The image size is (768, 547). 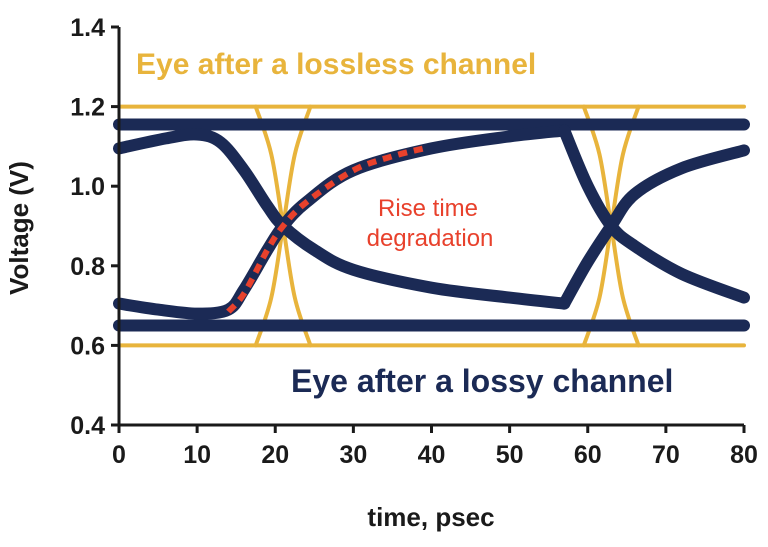 What do you see at coordinates (87, 108) in the screenshot?
I see `y-tick-label-4: 1.2` at bounding box center [87, 108].